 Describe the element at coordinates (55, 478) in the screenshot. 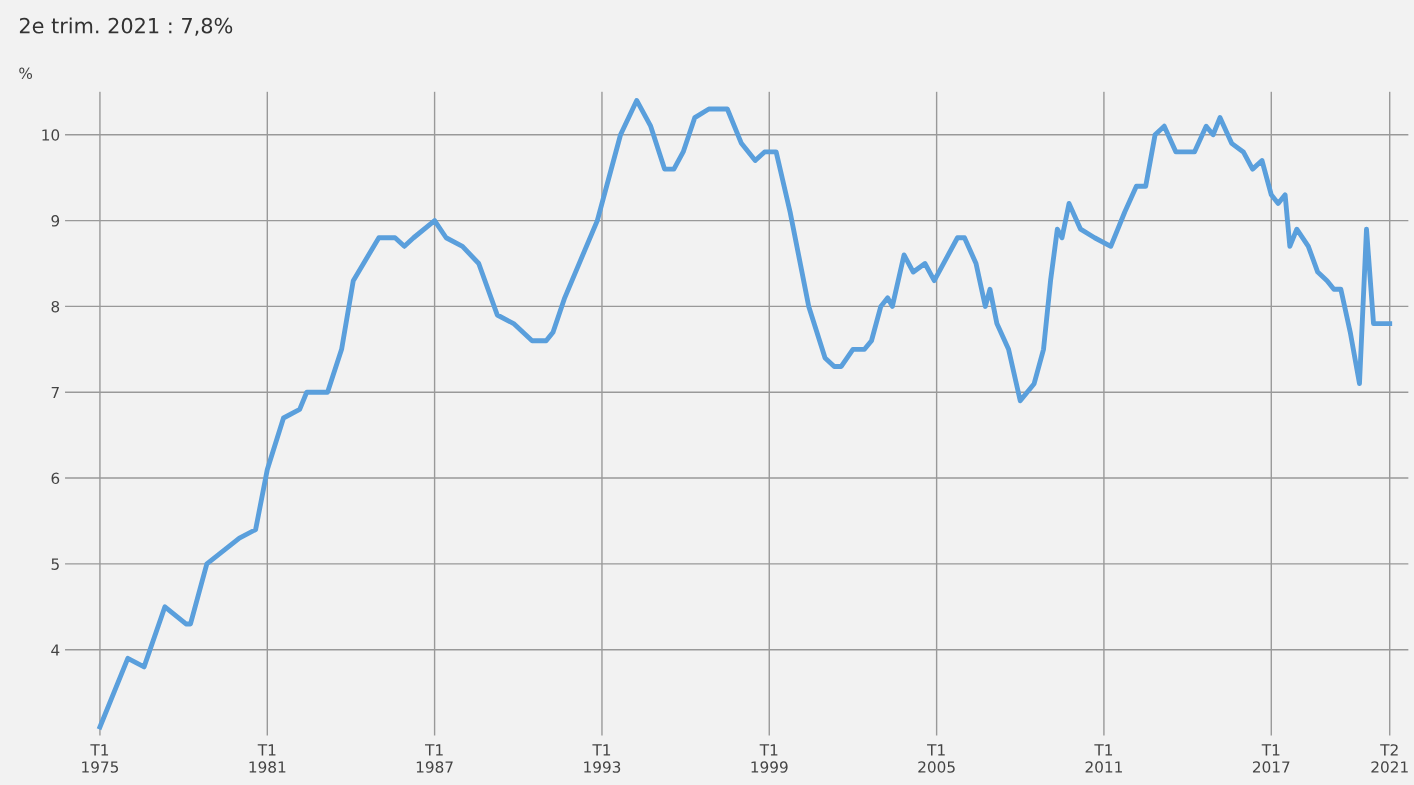

I see `y-tick-label: 6` at that location.